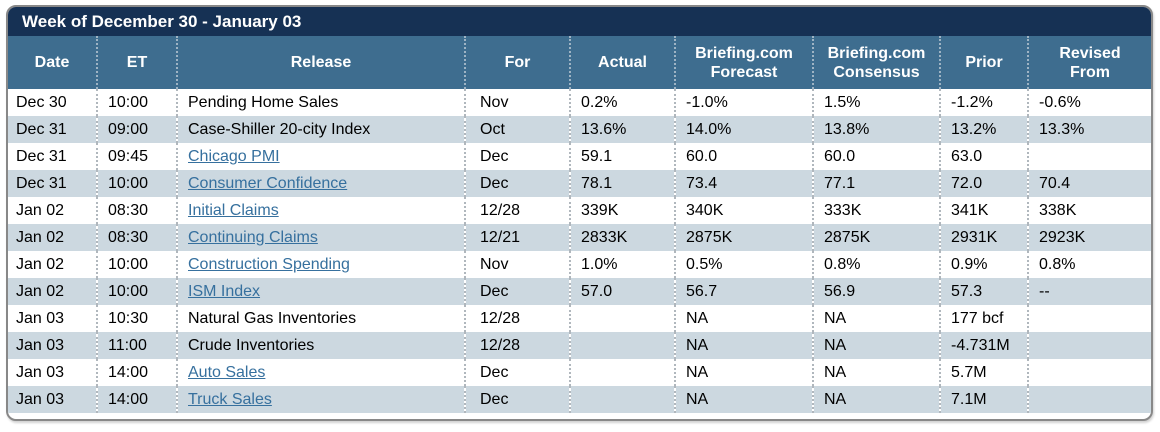 The height and width of the screenshot is (432, 1160). I want to click on cell-prior: 13.2%, so click(983, 129).